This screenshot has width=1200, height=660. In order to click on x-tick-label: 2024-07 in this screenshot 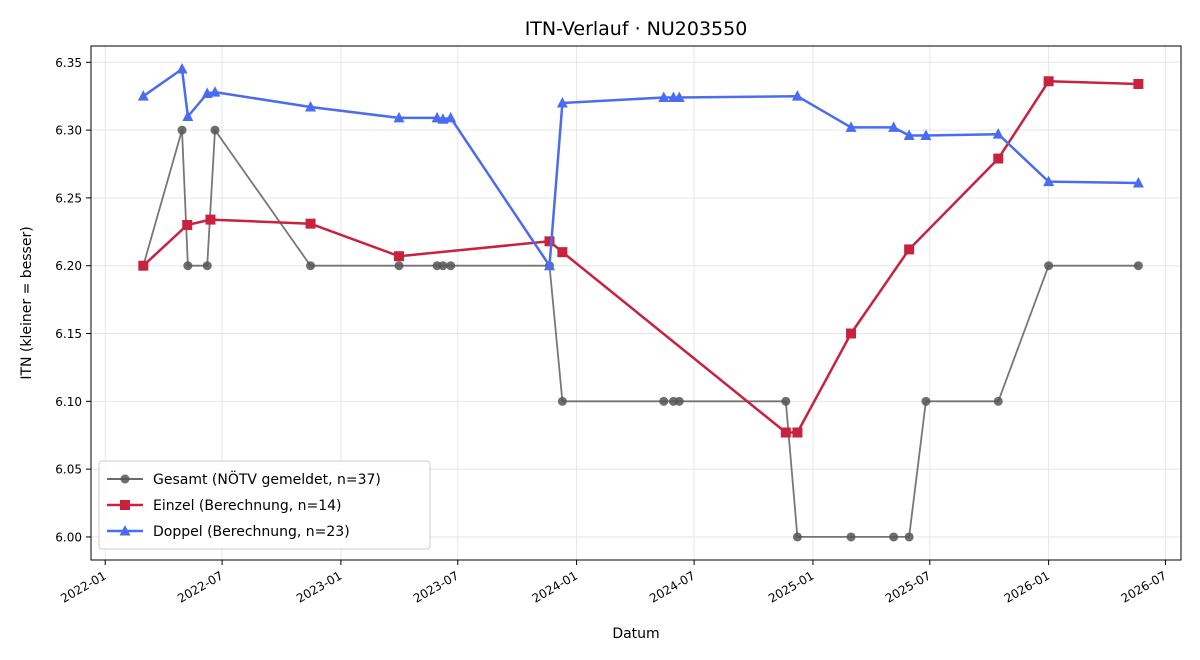, I will do `click(672, 586)`.